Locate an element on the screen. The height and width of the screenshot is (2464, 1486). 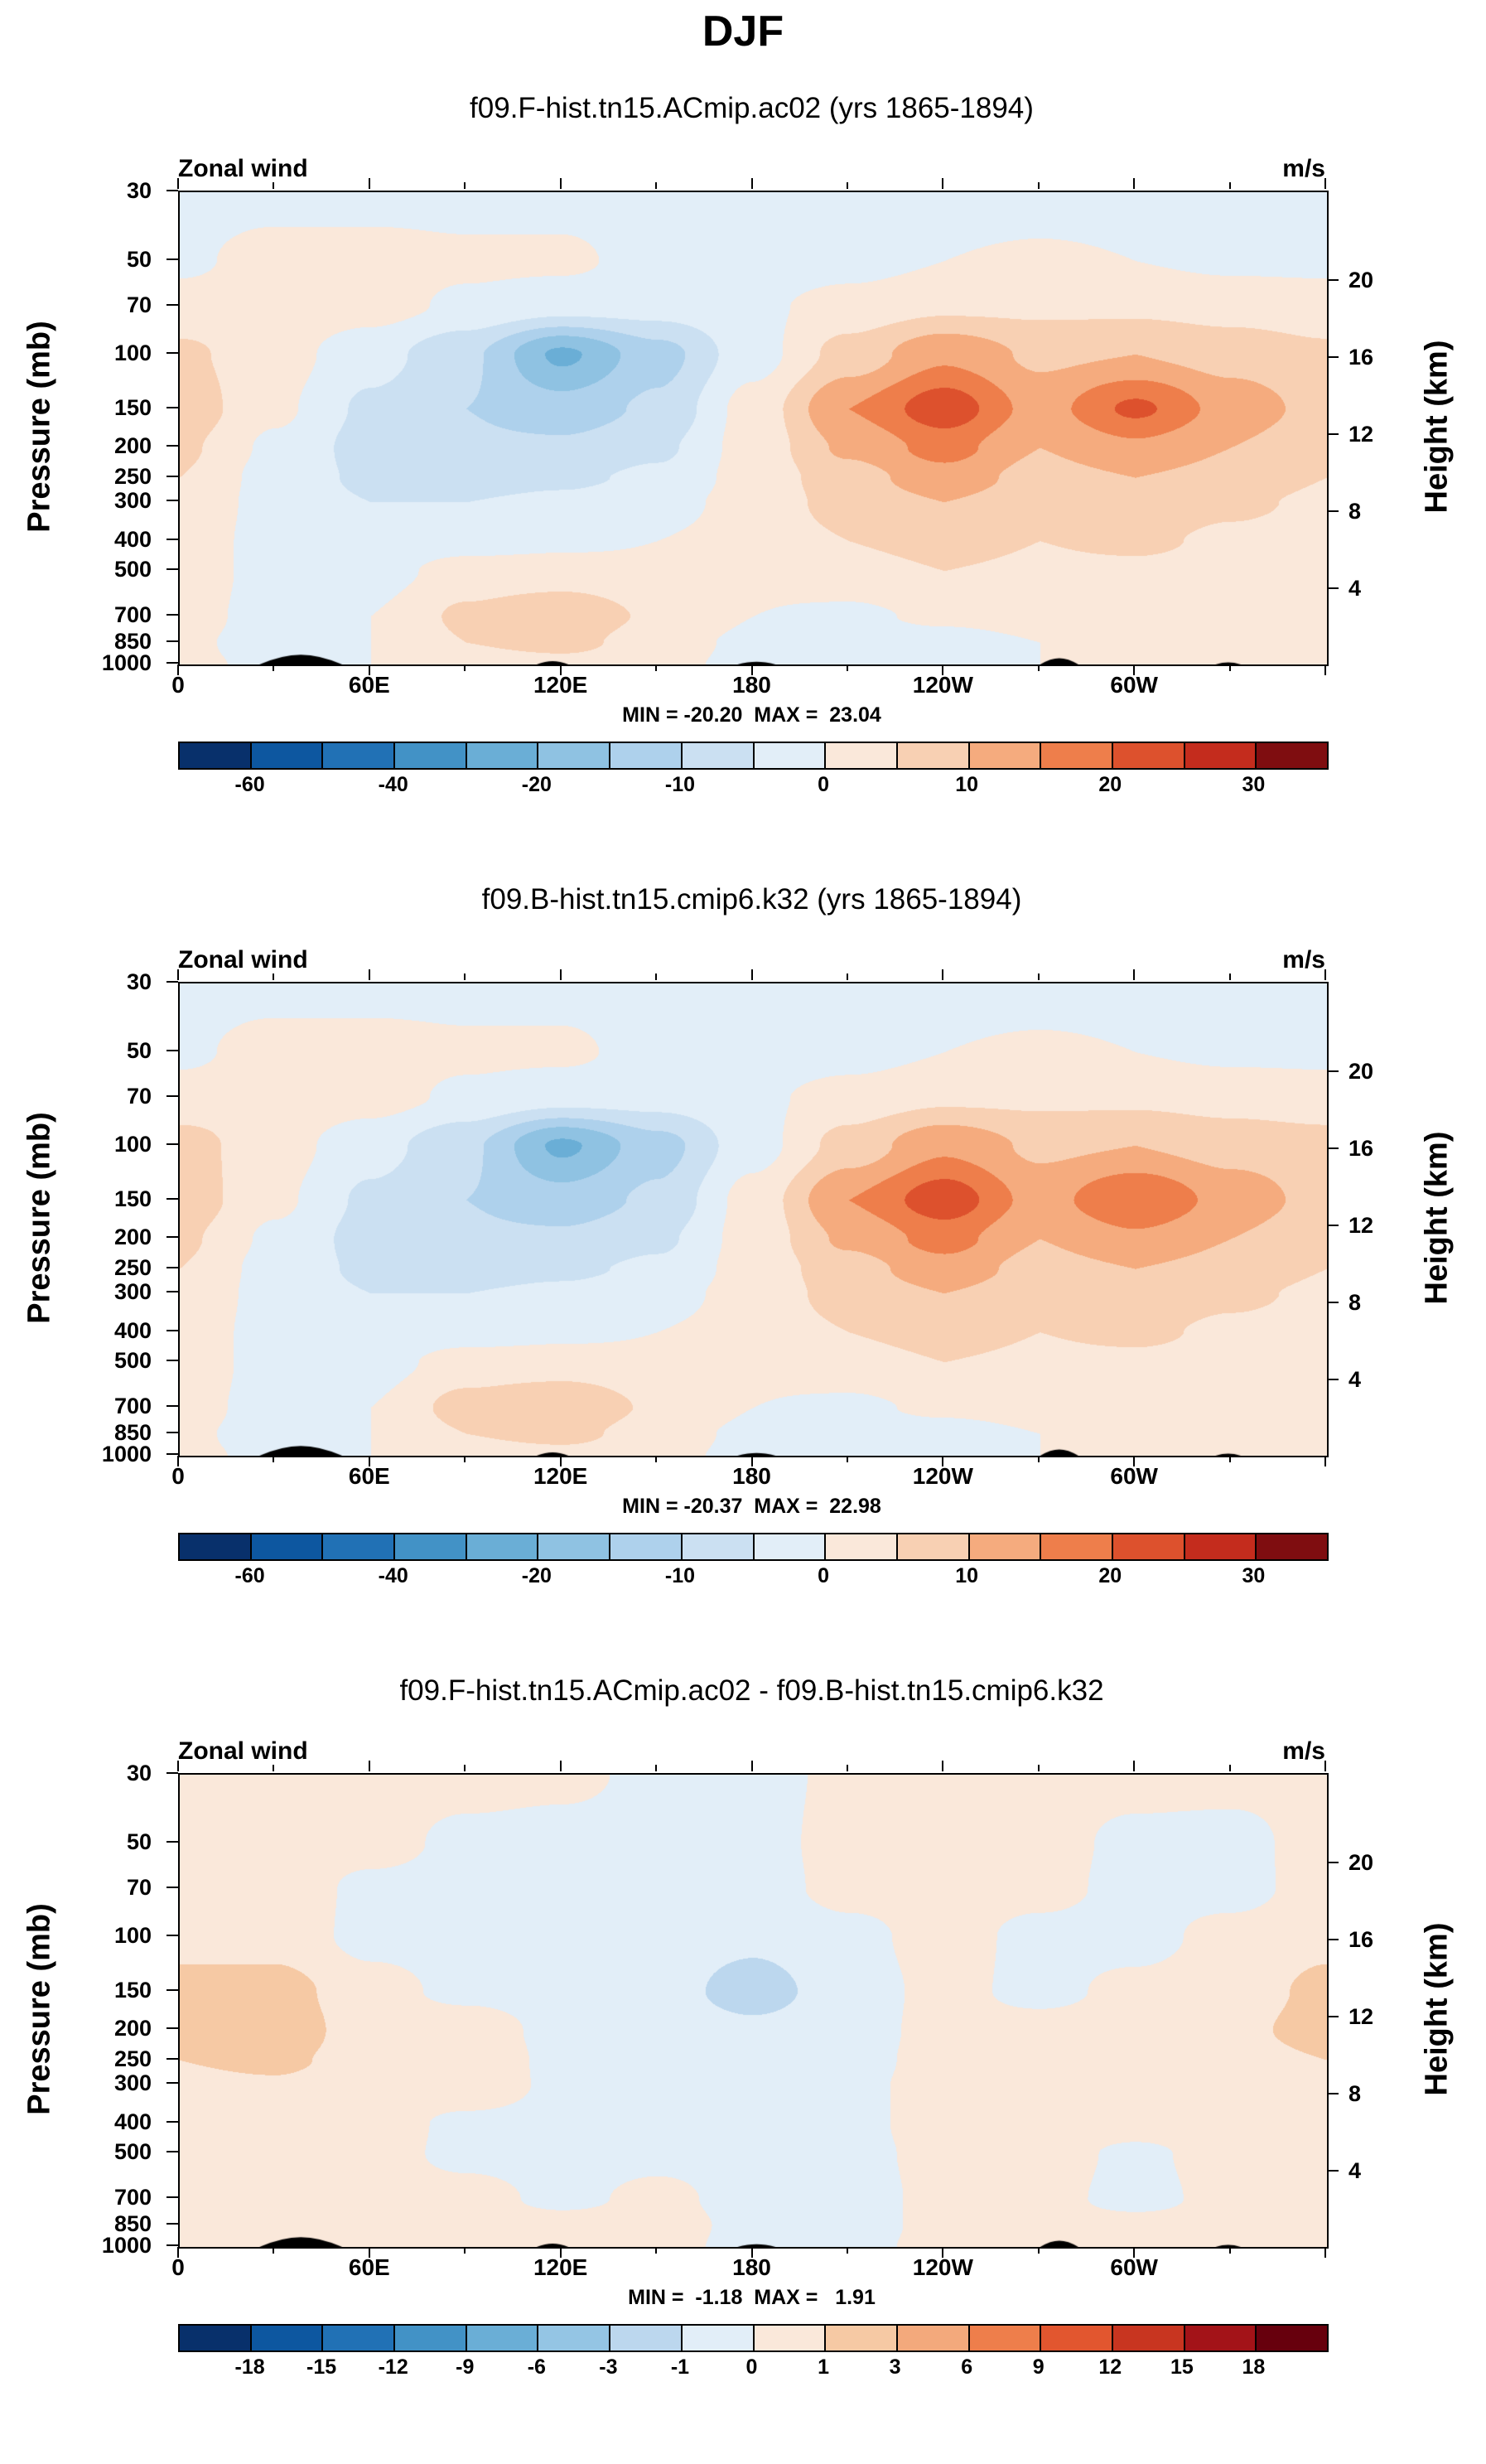
minmax-label: MIN = -20.37 MAX = 22.98 is located at coordinates (751, 1506).